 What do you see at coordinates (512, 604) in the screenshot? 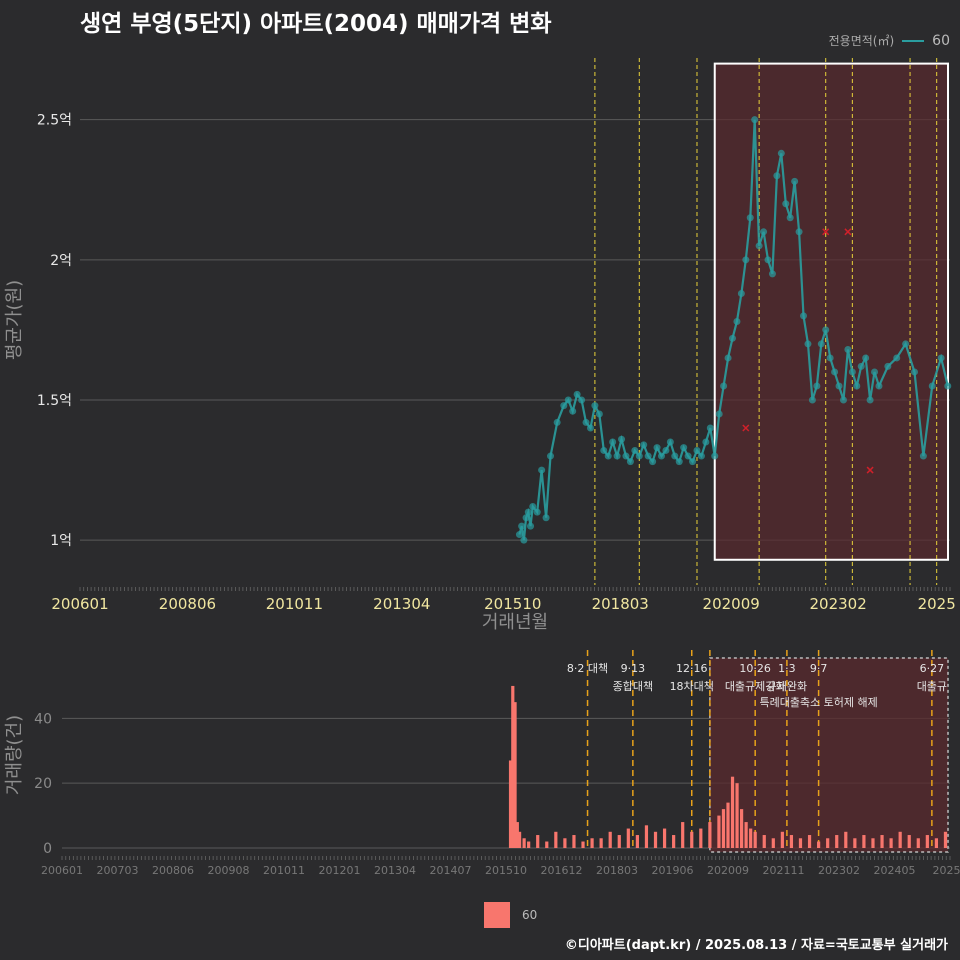
I see `x-tick-label: 201510` at bounding box center [512, 604].